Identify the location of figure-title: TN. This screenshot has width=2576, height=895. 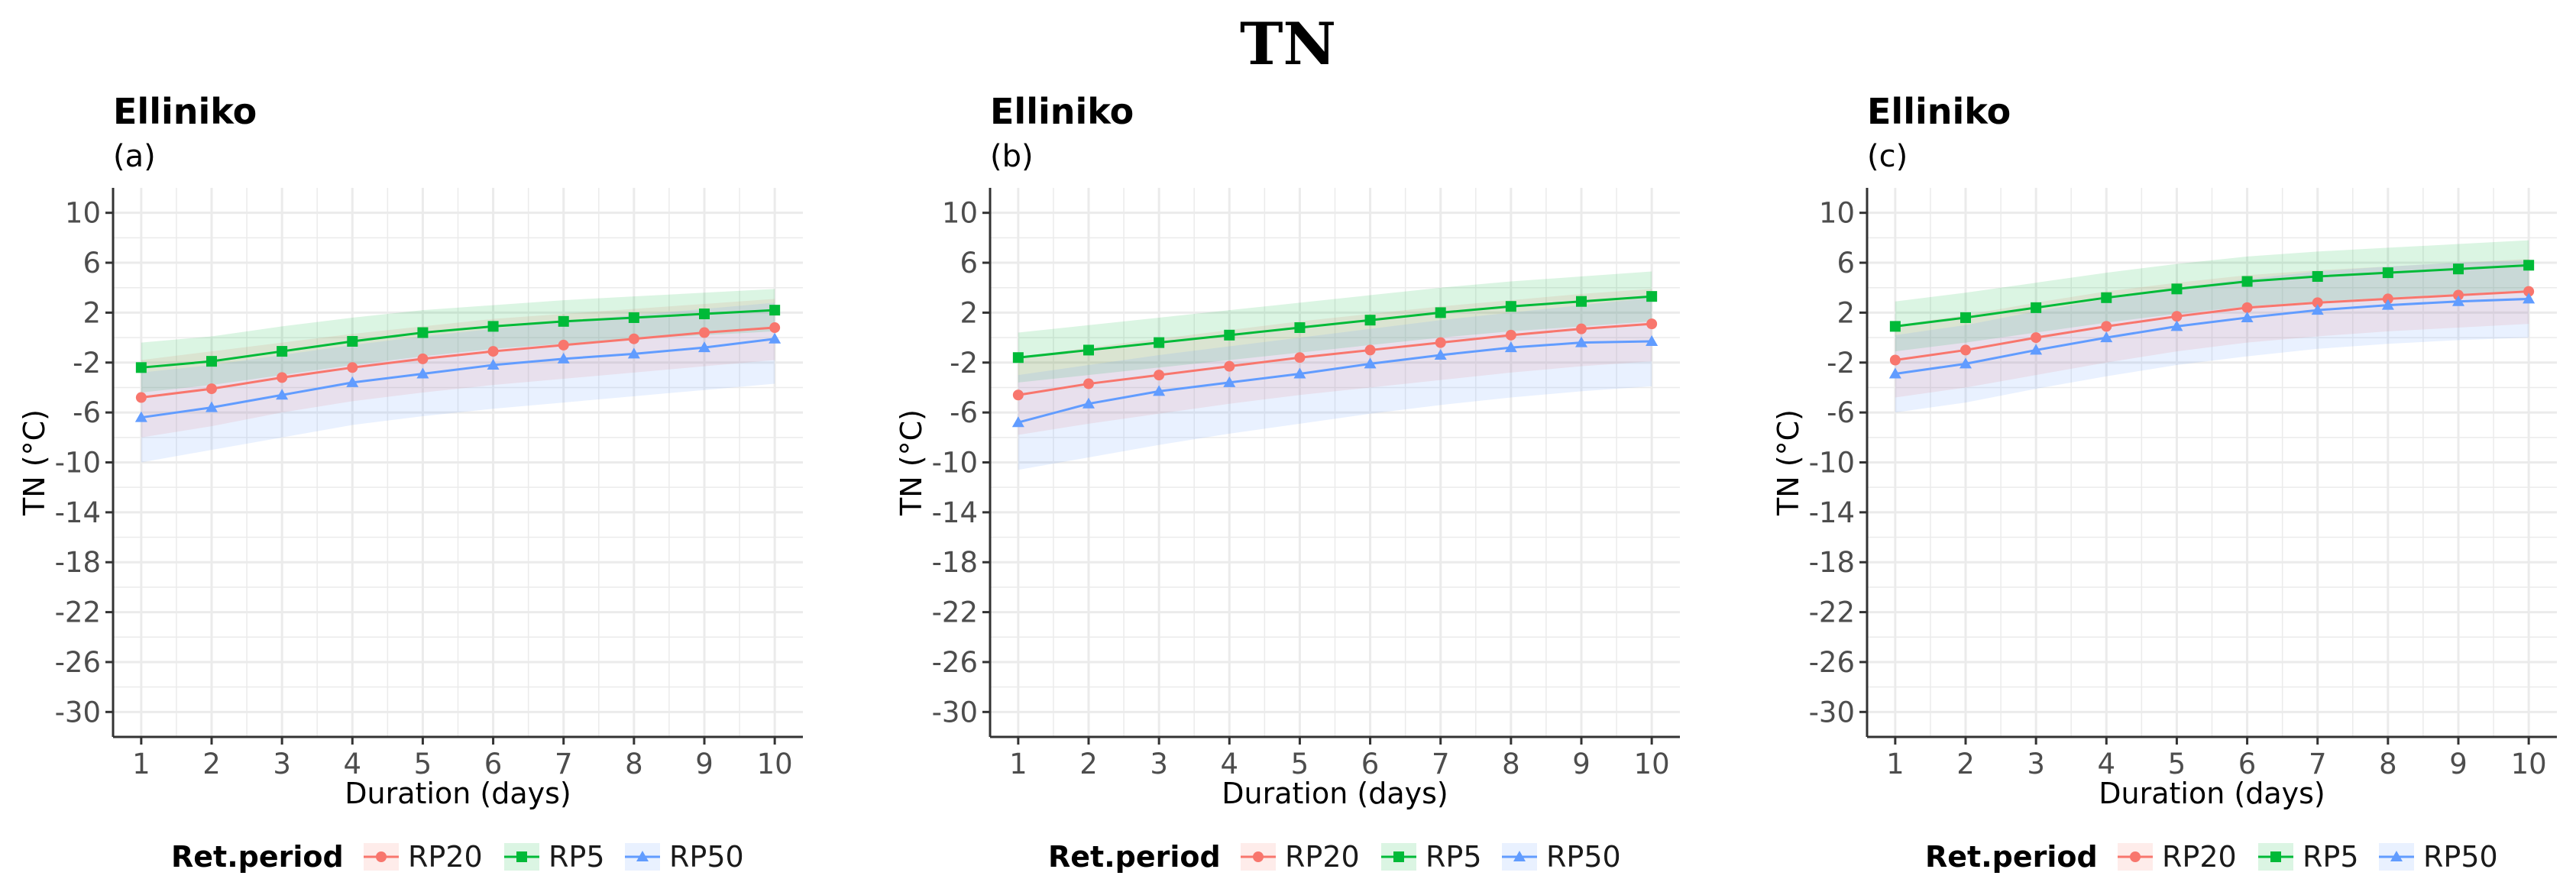
(1288, 44).